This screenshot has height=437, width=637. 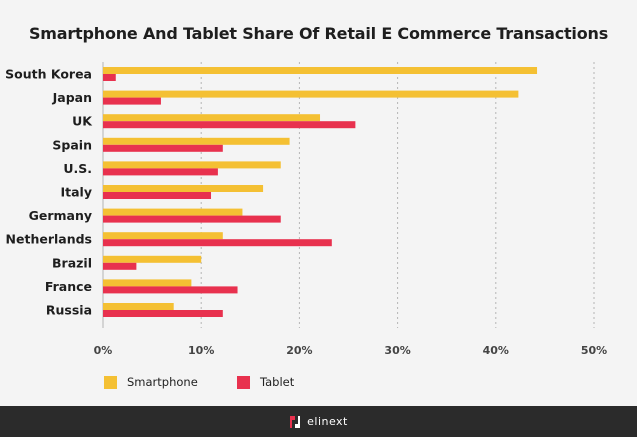 I want to click on x-tick-label: 40%, so click(x=496, y=350).